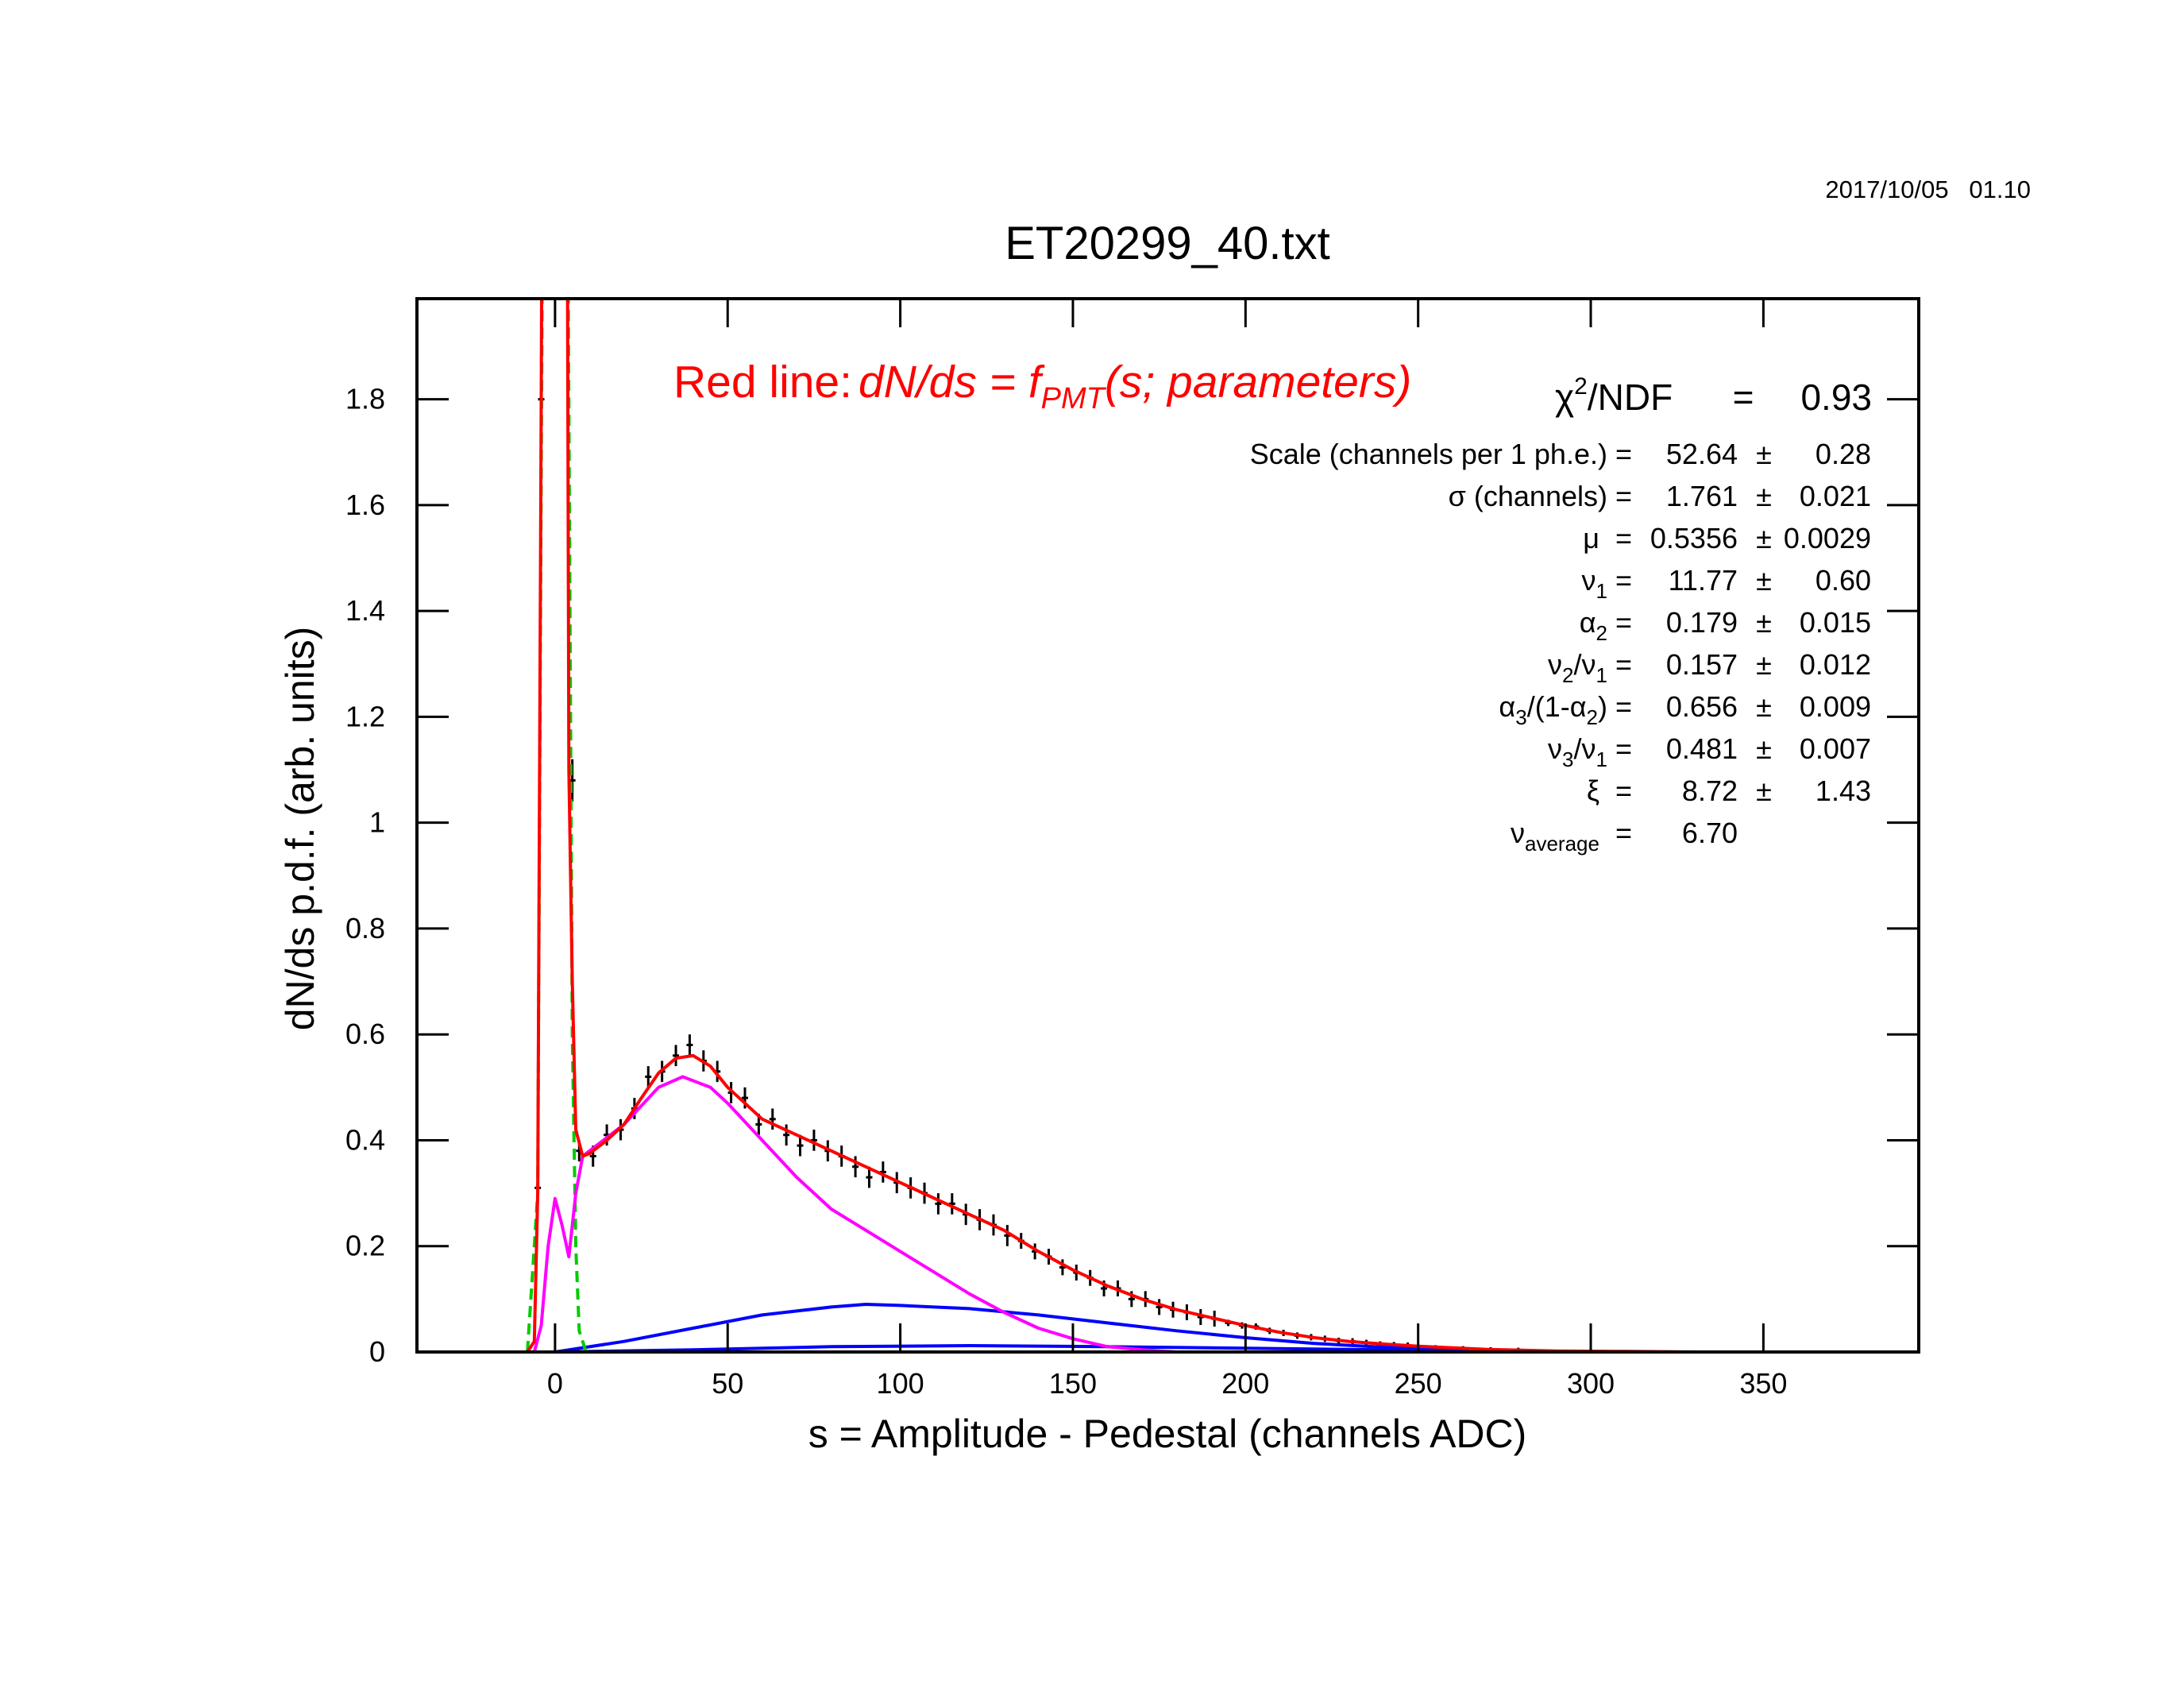 The image size is (2184, 1688). Describe the element at coordinates (1928, 189) in the screenshot. I see `timestamp: 2017/10/05 01.10` at that location.